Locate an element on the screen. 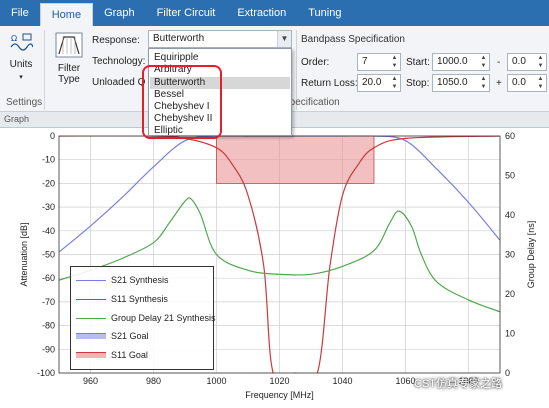 This screenshot has width=549, height=408. specification-group-label: Specification is located at coordinates (311, 102).